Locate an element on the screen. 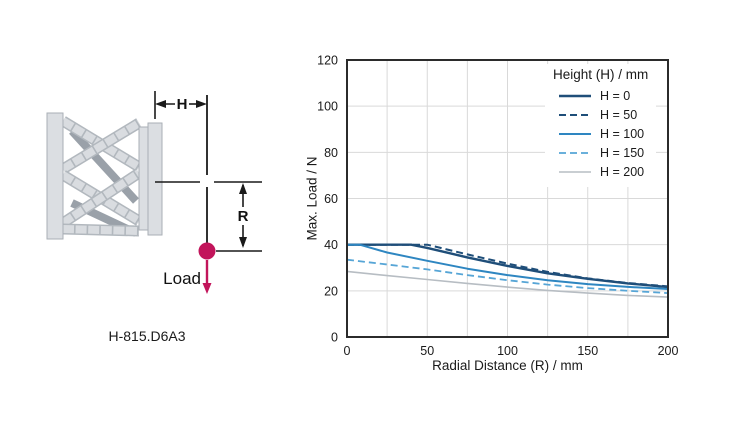 Image resolution: width=750 pixels, height=427 pixels. r-dim-arrow-down is located at coordinates (243, 242).